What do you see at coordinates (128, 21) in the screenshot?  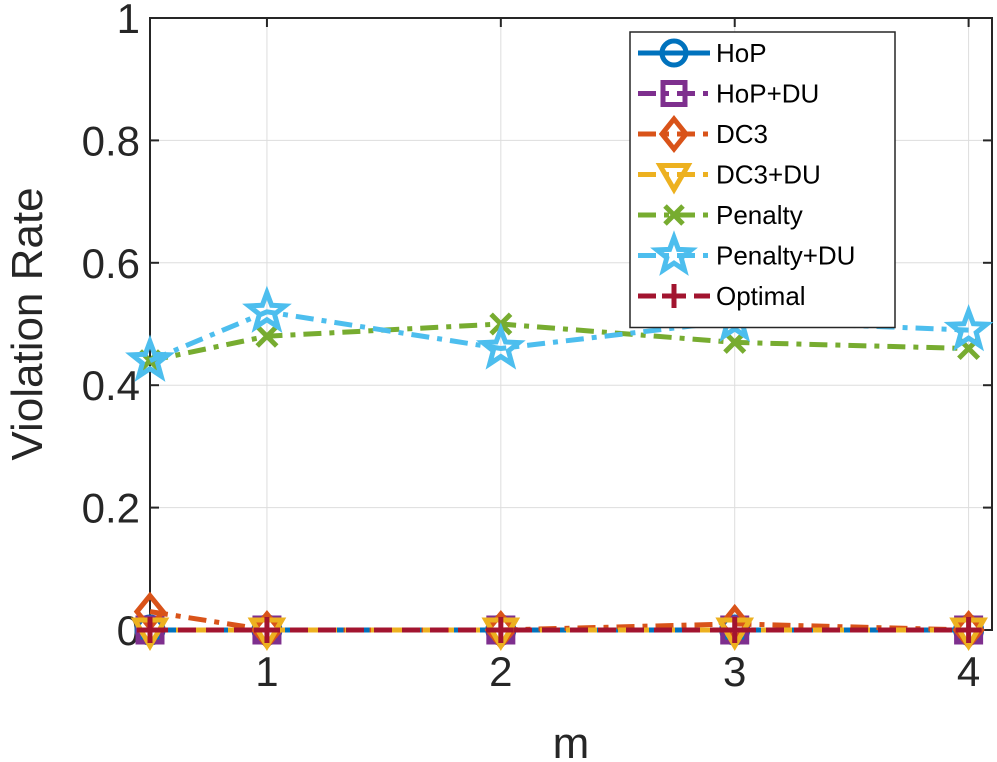 I see `y-tick-label: 1` at bounding box center [128, 21].